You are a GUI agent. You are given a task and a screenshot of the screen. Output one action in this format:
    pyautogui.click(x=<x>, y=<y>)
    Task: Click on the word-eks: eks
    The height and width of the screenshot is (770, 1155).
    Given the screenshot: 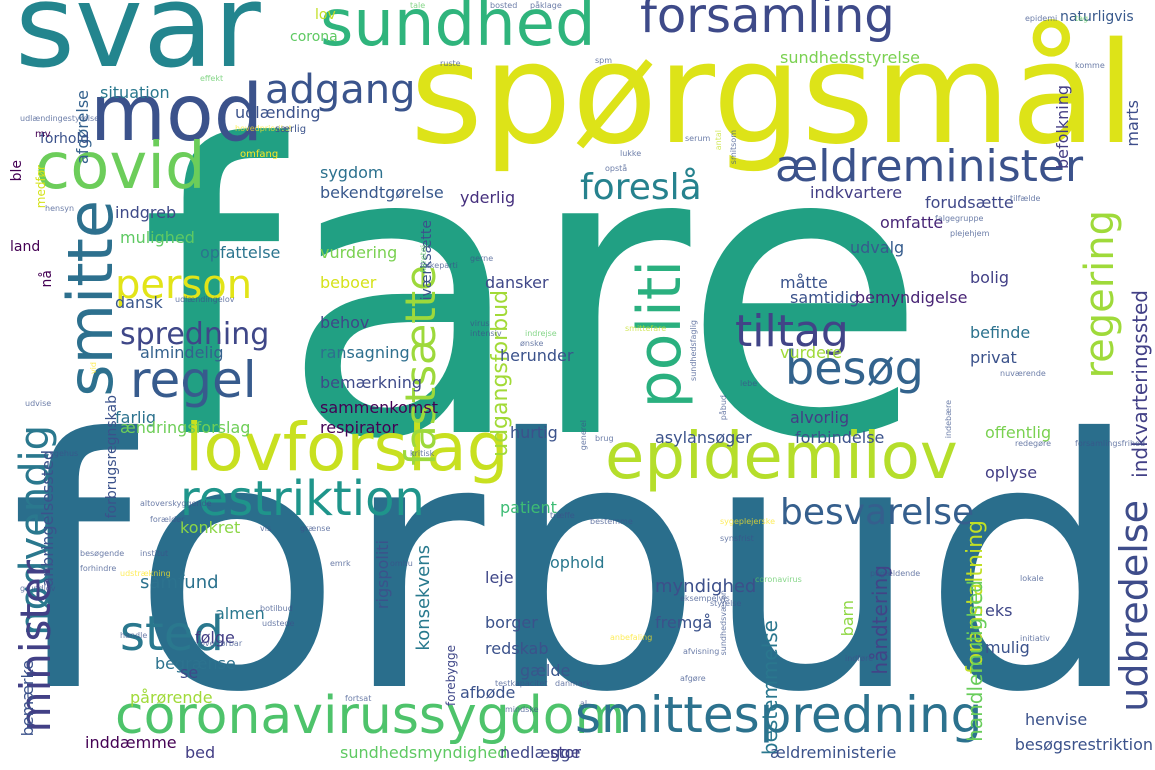 What is the action you would take?
    pyautogui.click(x=999, y=610)
    